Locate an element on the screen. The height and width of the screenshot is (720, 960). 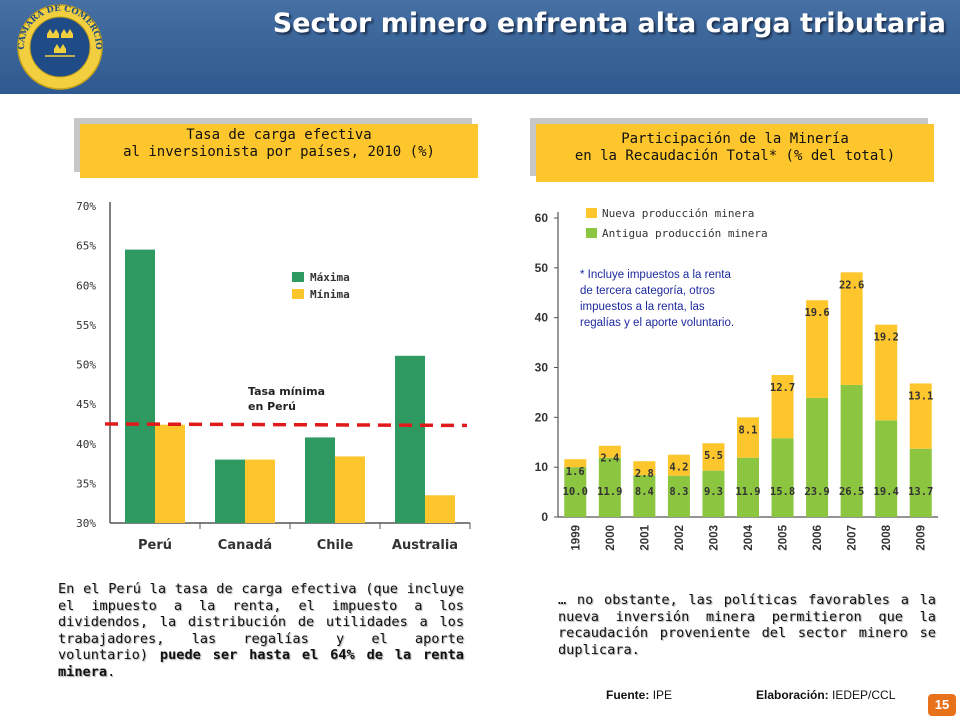
legend-label: Nueva producción minera is located at coordinates (678, 213).